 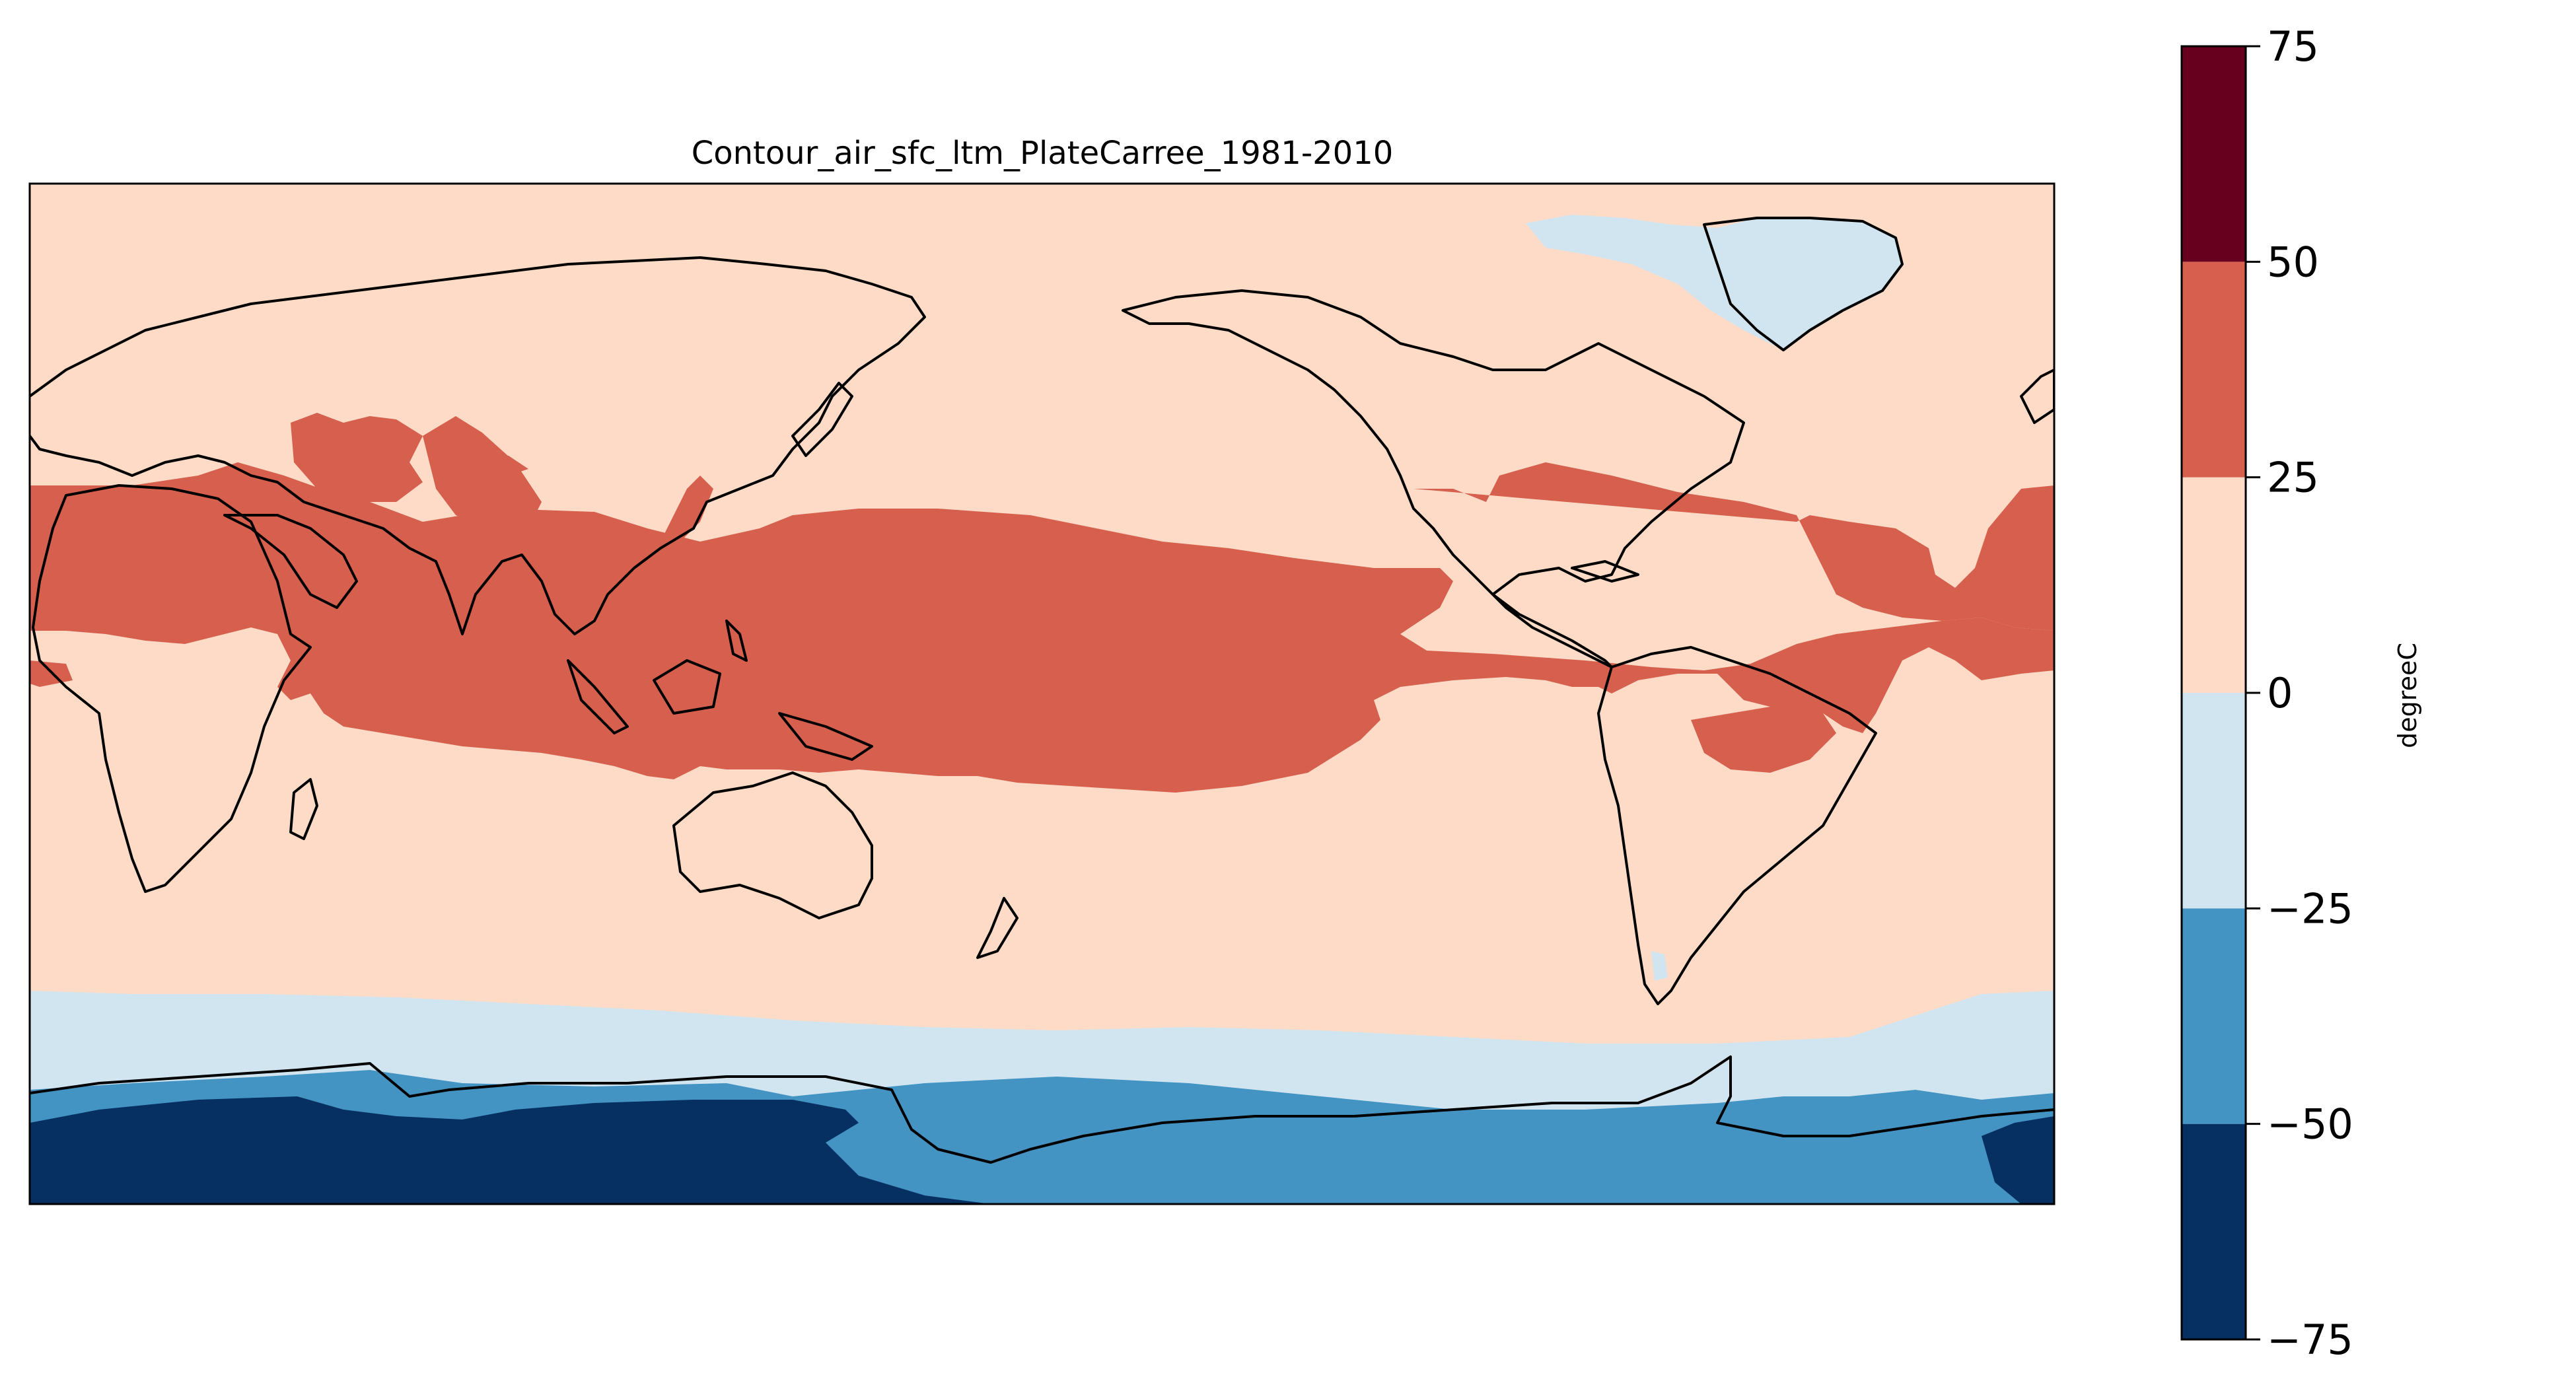 I want to click on colorbar-unit-label: degreeC, so click(x=2407, y=695).